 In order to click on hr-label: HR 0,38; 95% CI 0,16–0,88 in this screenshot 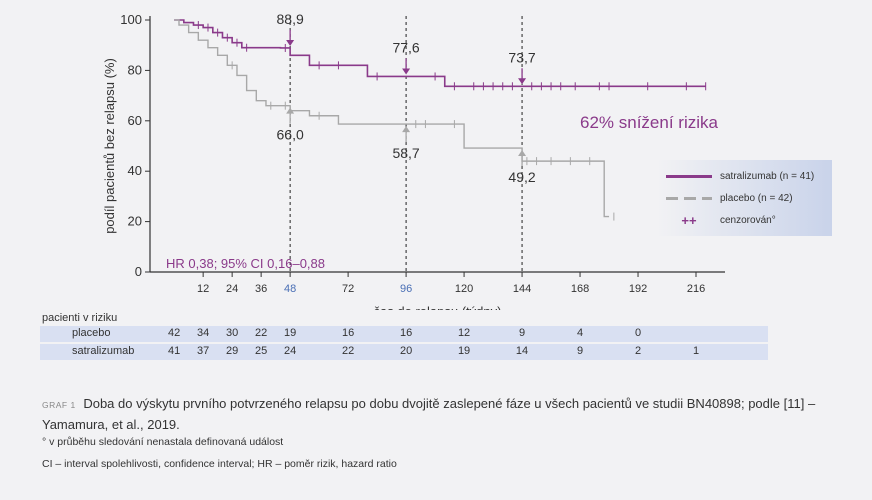, I will do `click(245, 263)`.